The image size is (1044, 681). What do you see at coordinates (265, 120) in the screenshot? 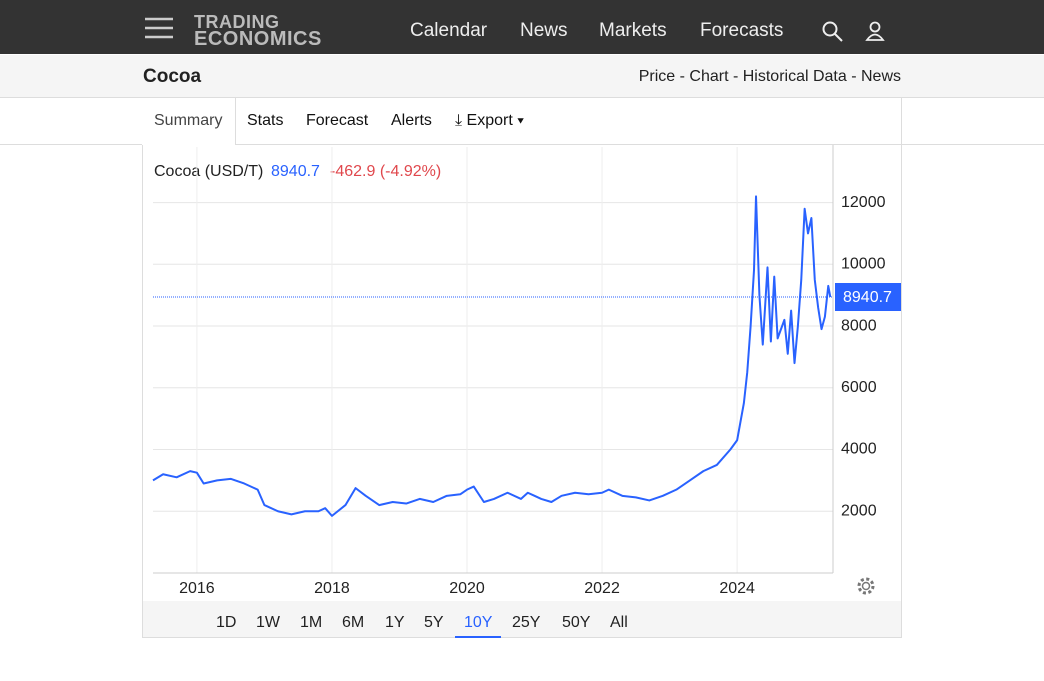
I see `tab: Stats` at bounding box center [265, 120].